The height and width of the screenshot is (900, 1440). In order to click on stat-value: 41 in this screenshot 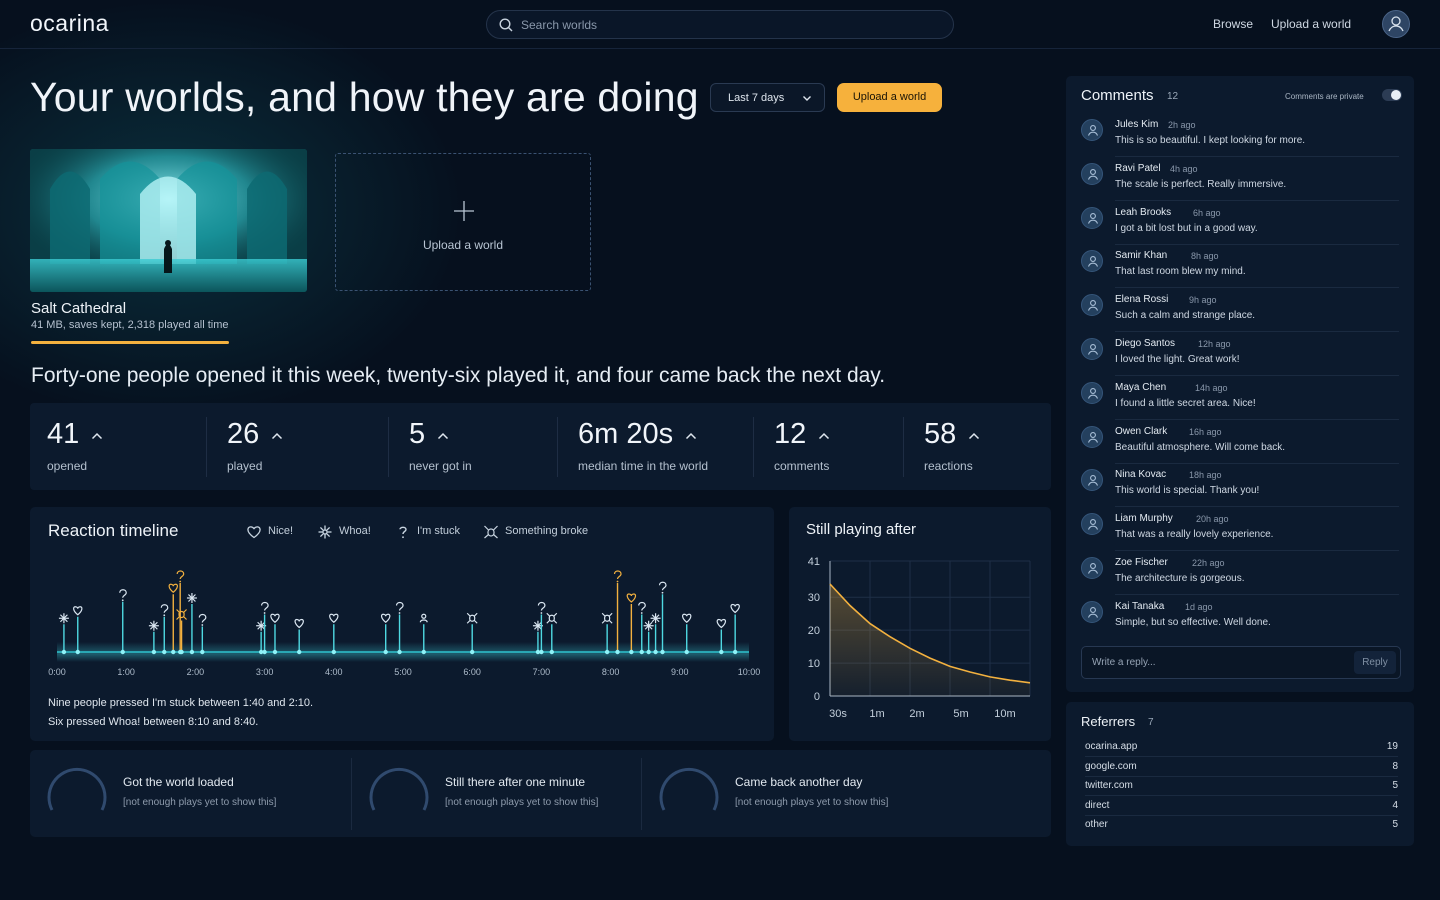, I will do `click(63, 434)`.